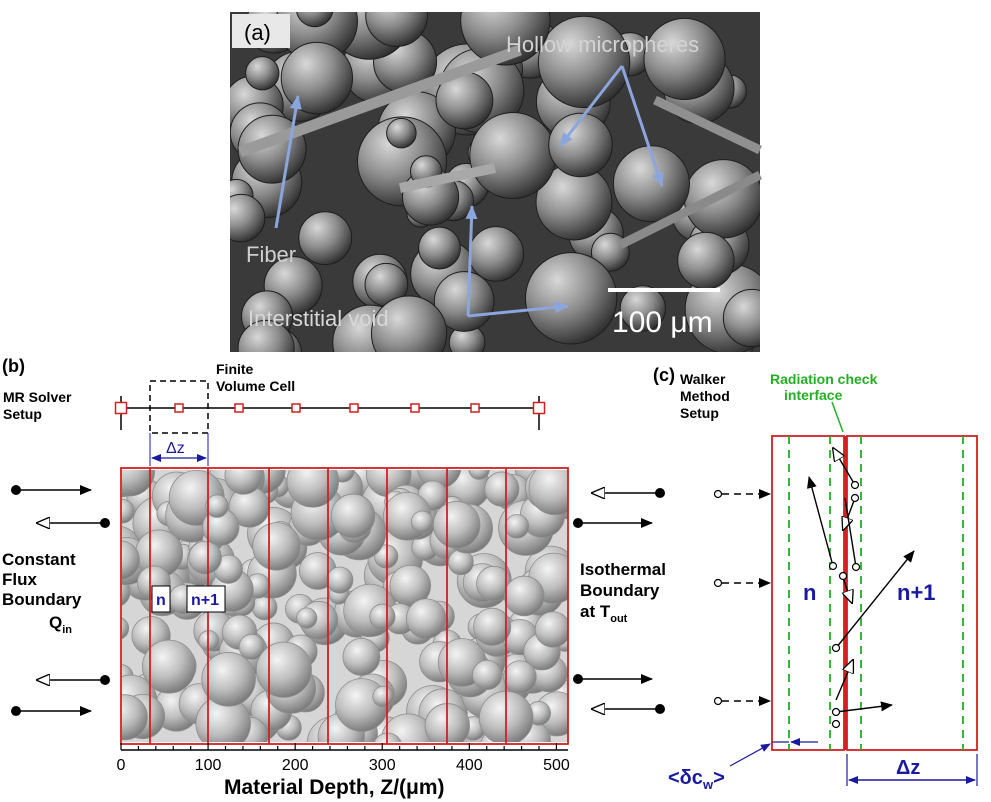 The image size is (991, 802). Describe the element at coordinates (813, 395) in the screenshot. I see `rad-label-2: interface` at that location.